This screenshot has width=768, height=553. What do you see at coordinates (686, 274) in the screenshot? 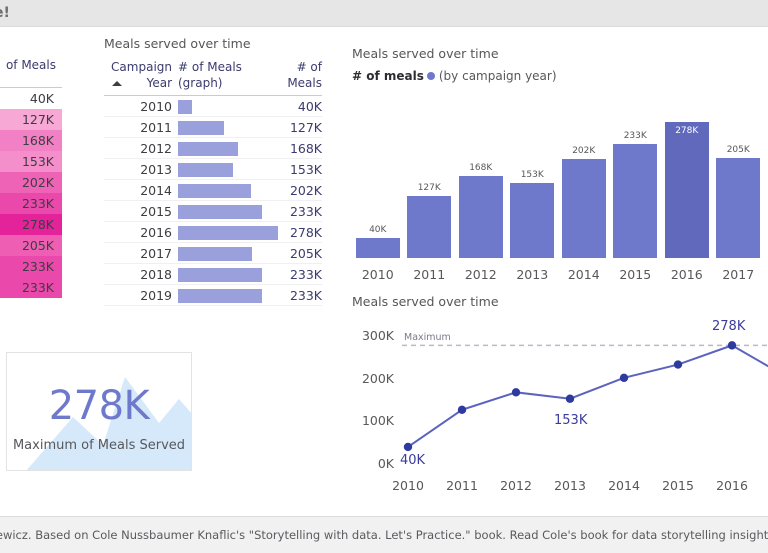
I see `bar-chart-x-label: 2016` at bounding box center [686, 274].